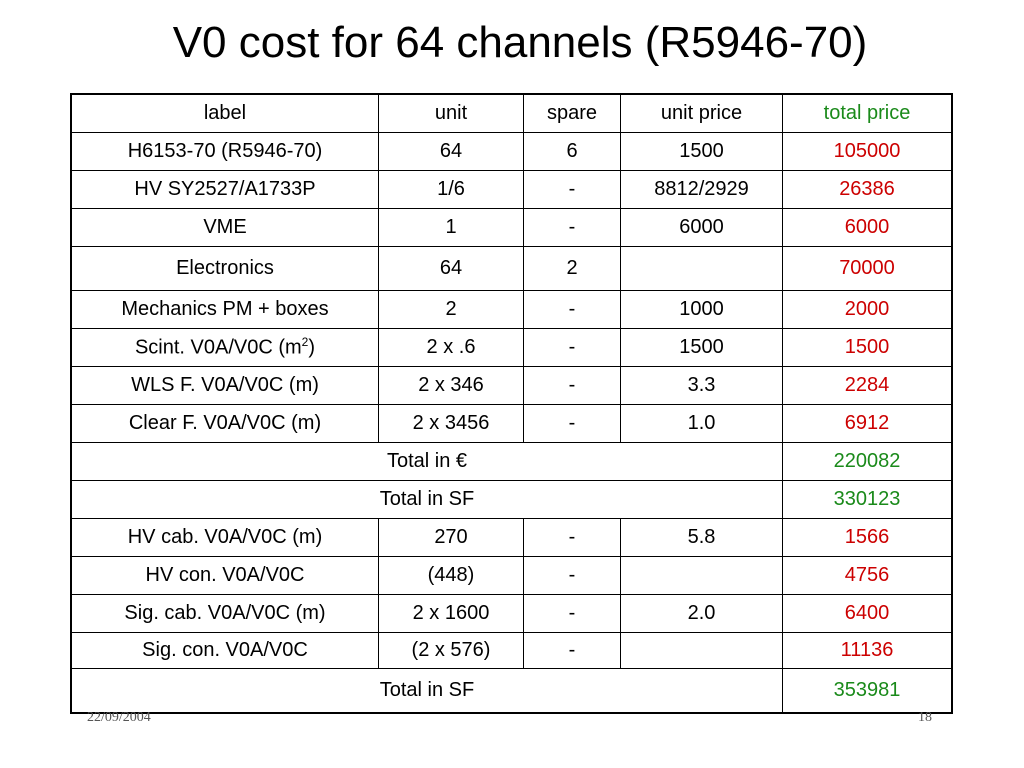 This screenshot has width=1024, height=768. What do you see at coordinates (451, 385) in the screenshot?
I see `table-cell: 2 x 346` at bounding box center [451, 385].